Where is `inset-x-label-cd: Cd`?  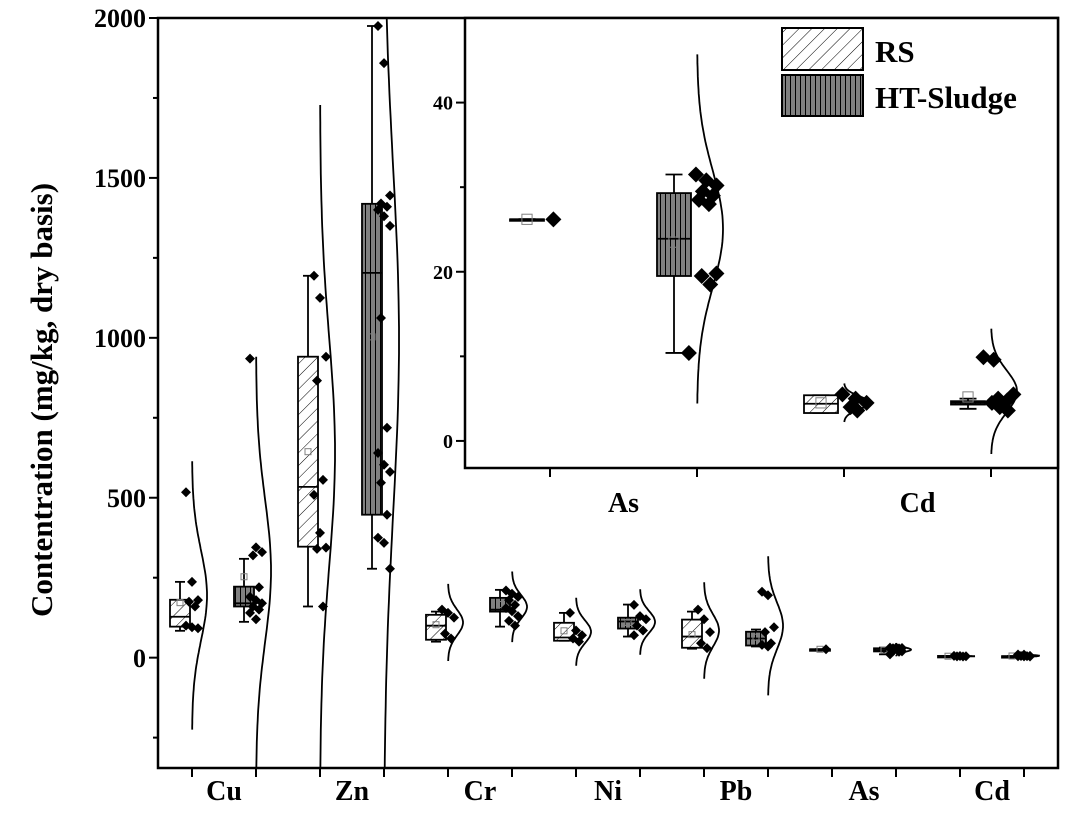 inset-x-label-cd: Cd is located at coordinates (918, 503).